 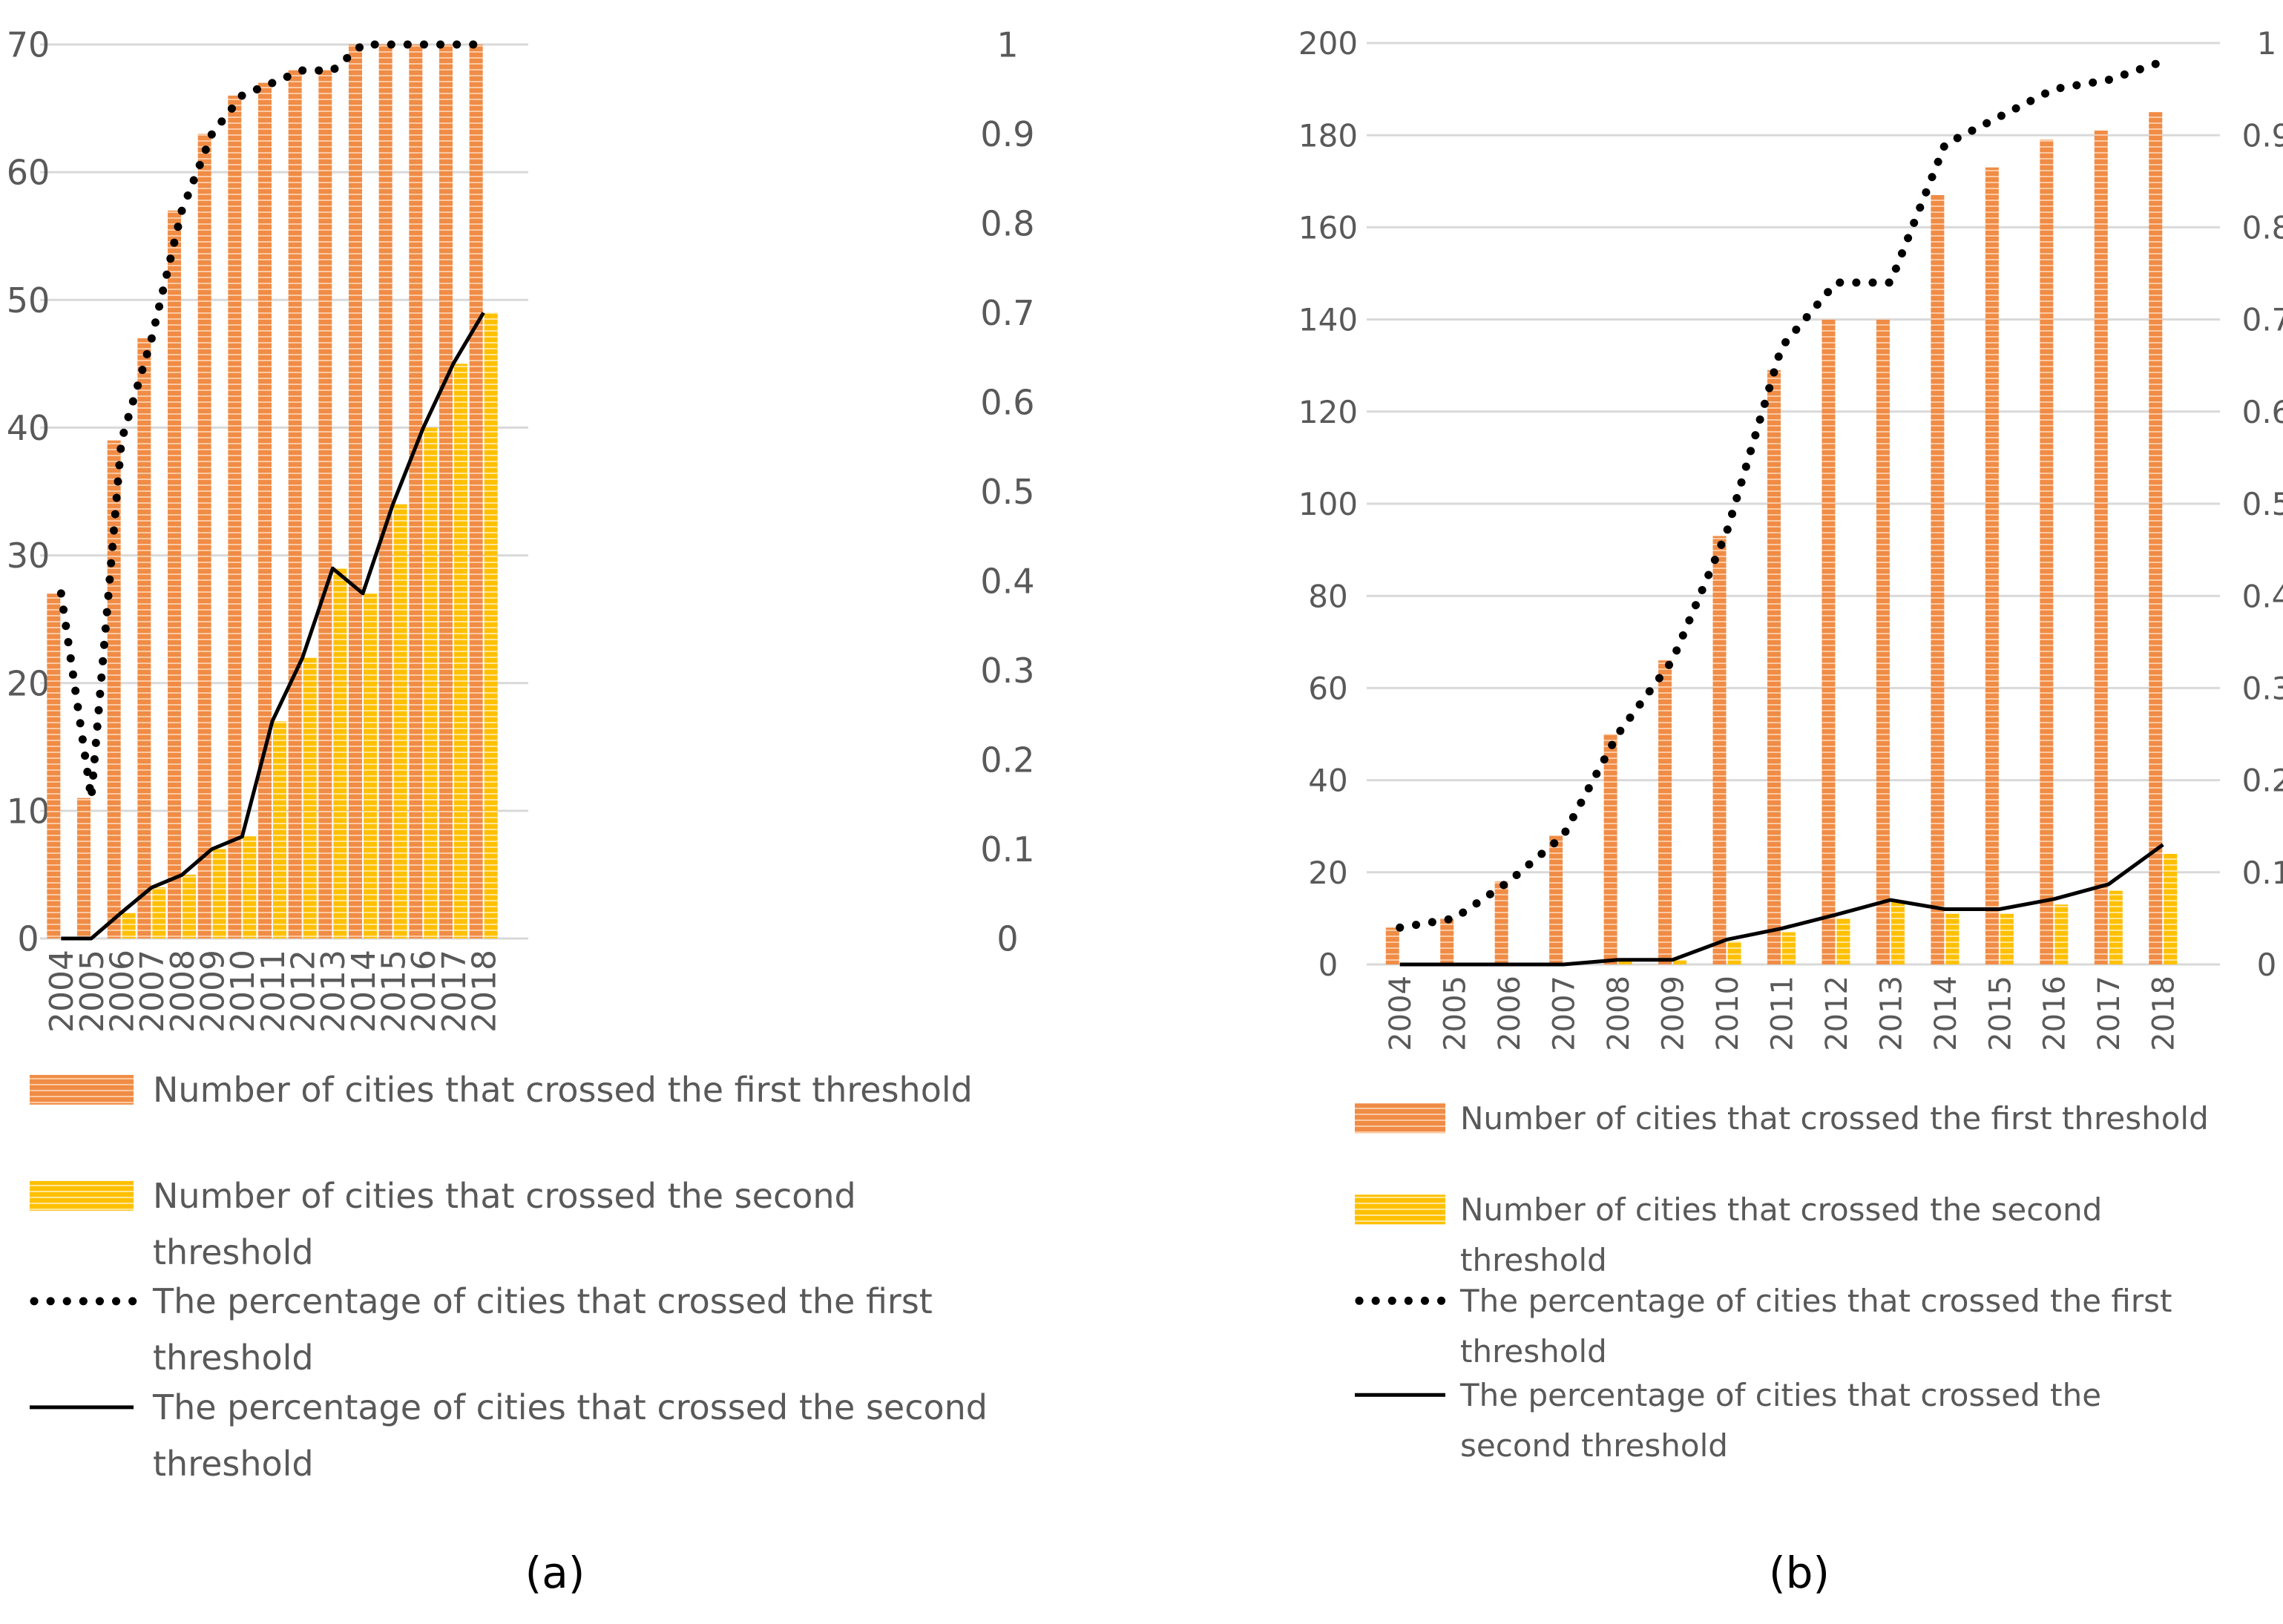 What do you see at coordinates (1891, 1014) in the screenshot?
I see `x-tick-label-b: 2013` at bounding box center [1891, 1014].